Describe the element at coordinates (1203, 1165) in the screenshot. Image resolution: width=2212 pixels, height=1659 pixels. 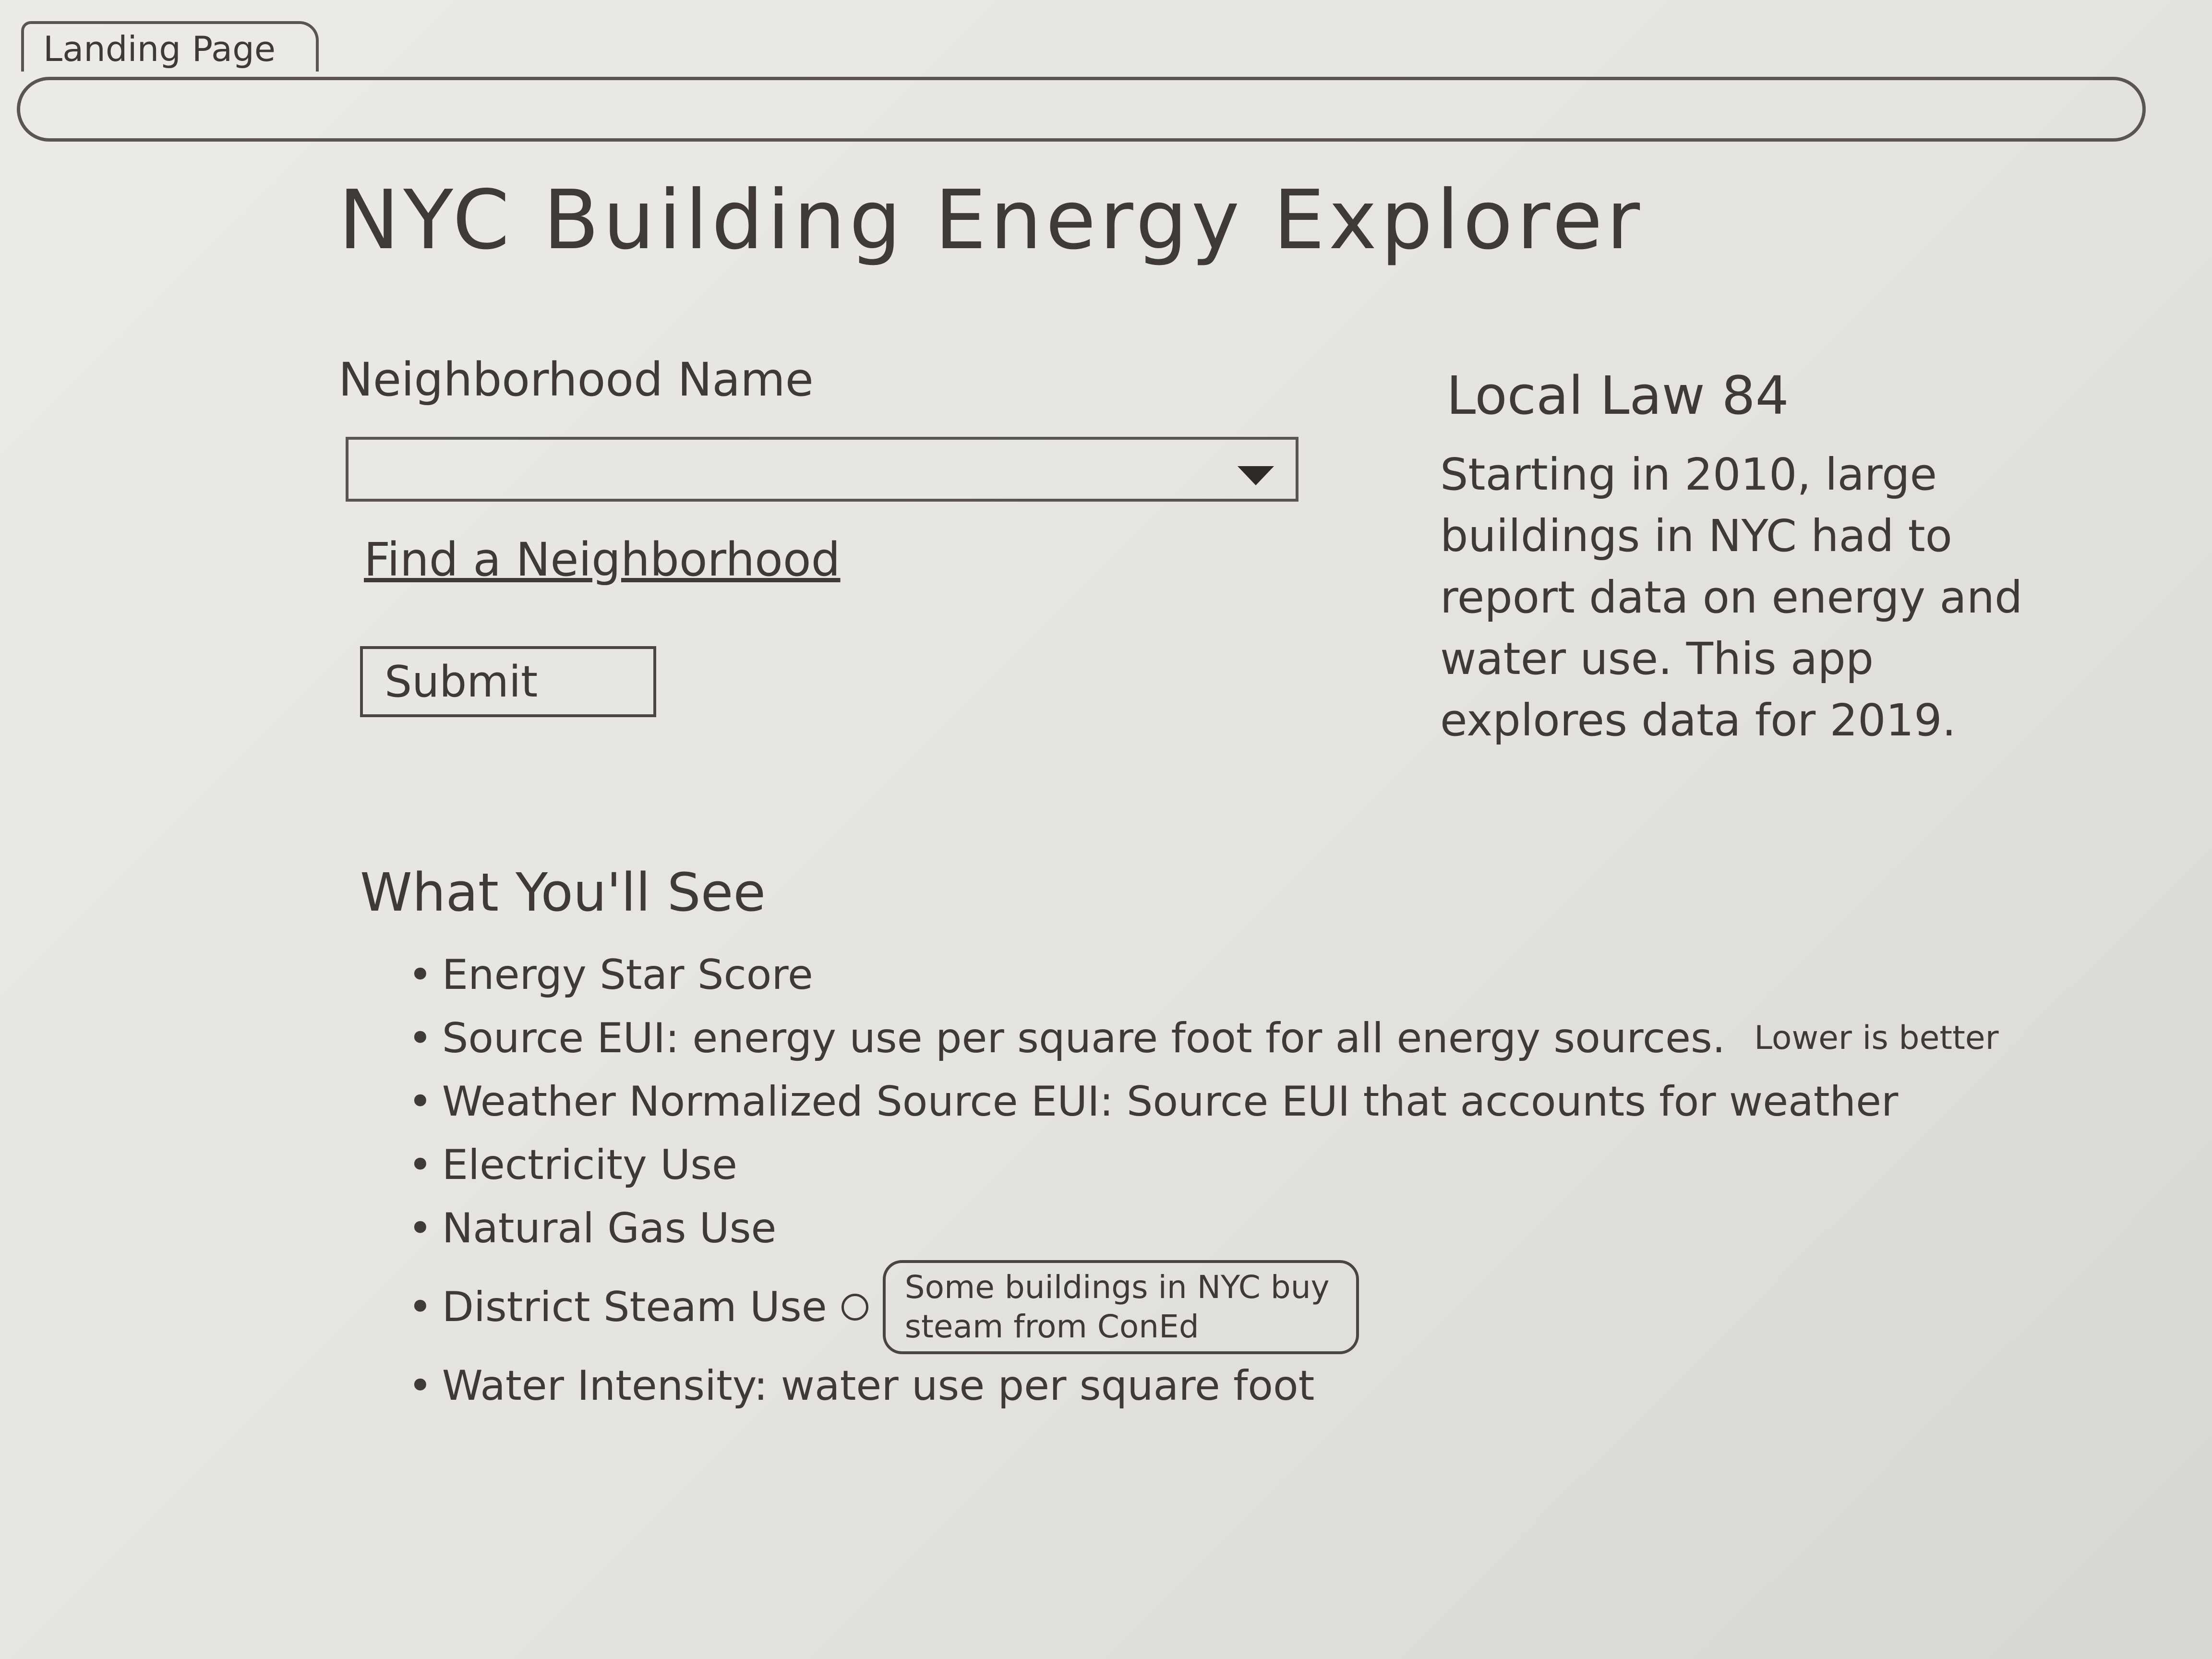
I see `feature-item: Electricity Use` at that location.